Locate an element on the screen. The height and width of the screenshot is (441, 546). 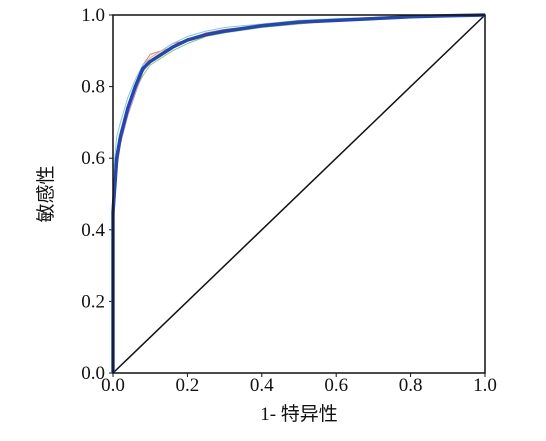
y-tick-label: 0.2 is located at coordinates (93, 301).